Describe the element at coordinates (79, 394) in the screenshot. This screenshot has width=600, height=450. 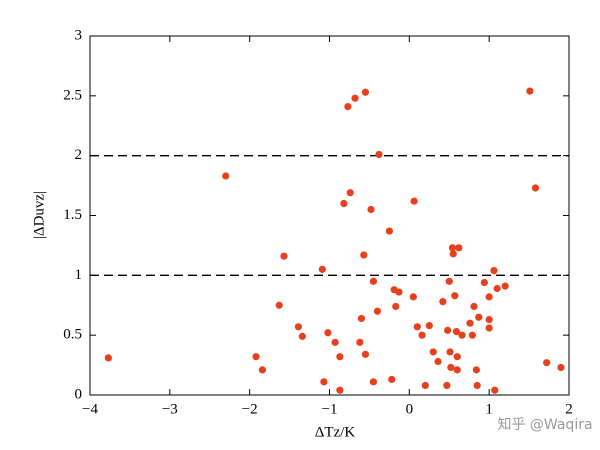
I see `y-tick-label: 0` at that location.